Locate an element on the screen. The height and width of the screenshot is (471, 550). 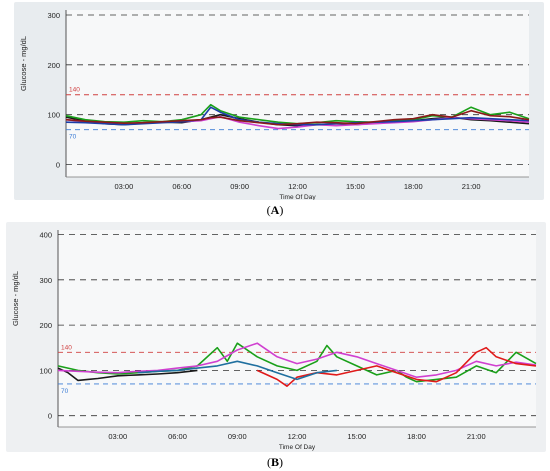
y-tick-label: 400 is located at coordinates (45, 235).